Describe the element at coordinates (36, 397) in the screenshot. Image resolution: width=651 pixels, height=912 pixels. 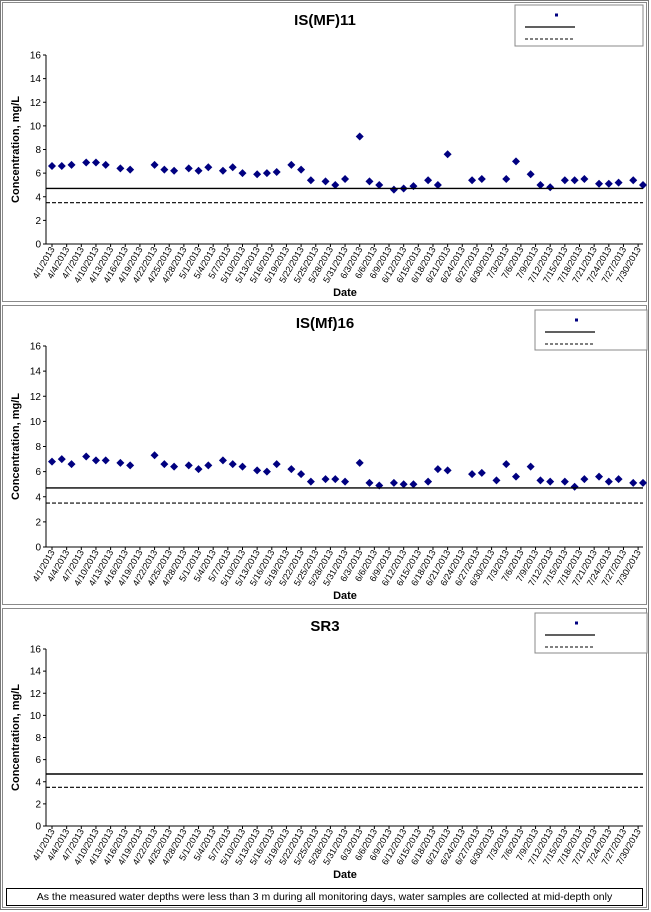
I see `y-tick-label: 12` at that location.